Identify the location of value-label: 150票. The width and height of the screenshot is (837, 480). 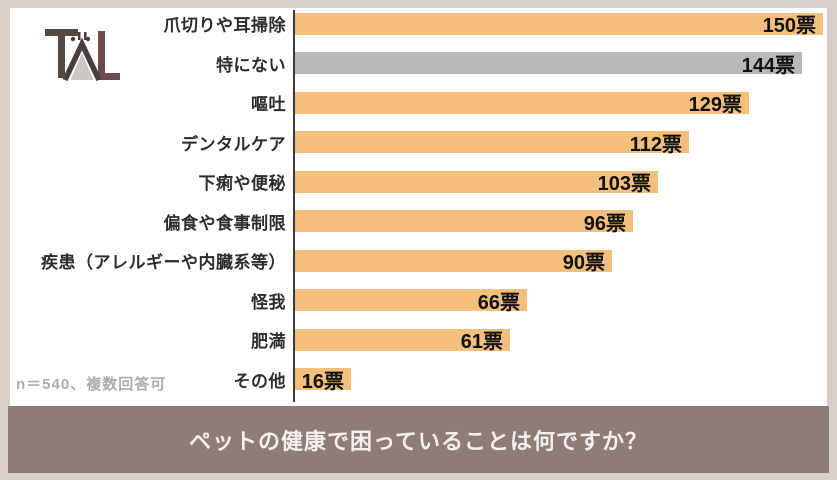
(789, 26).